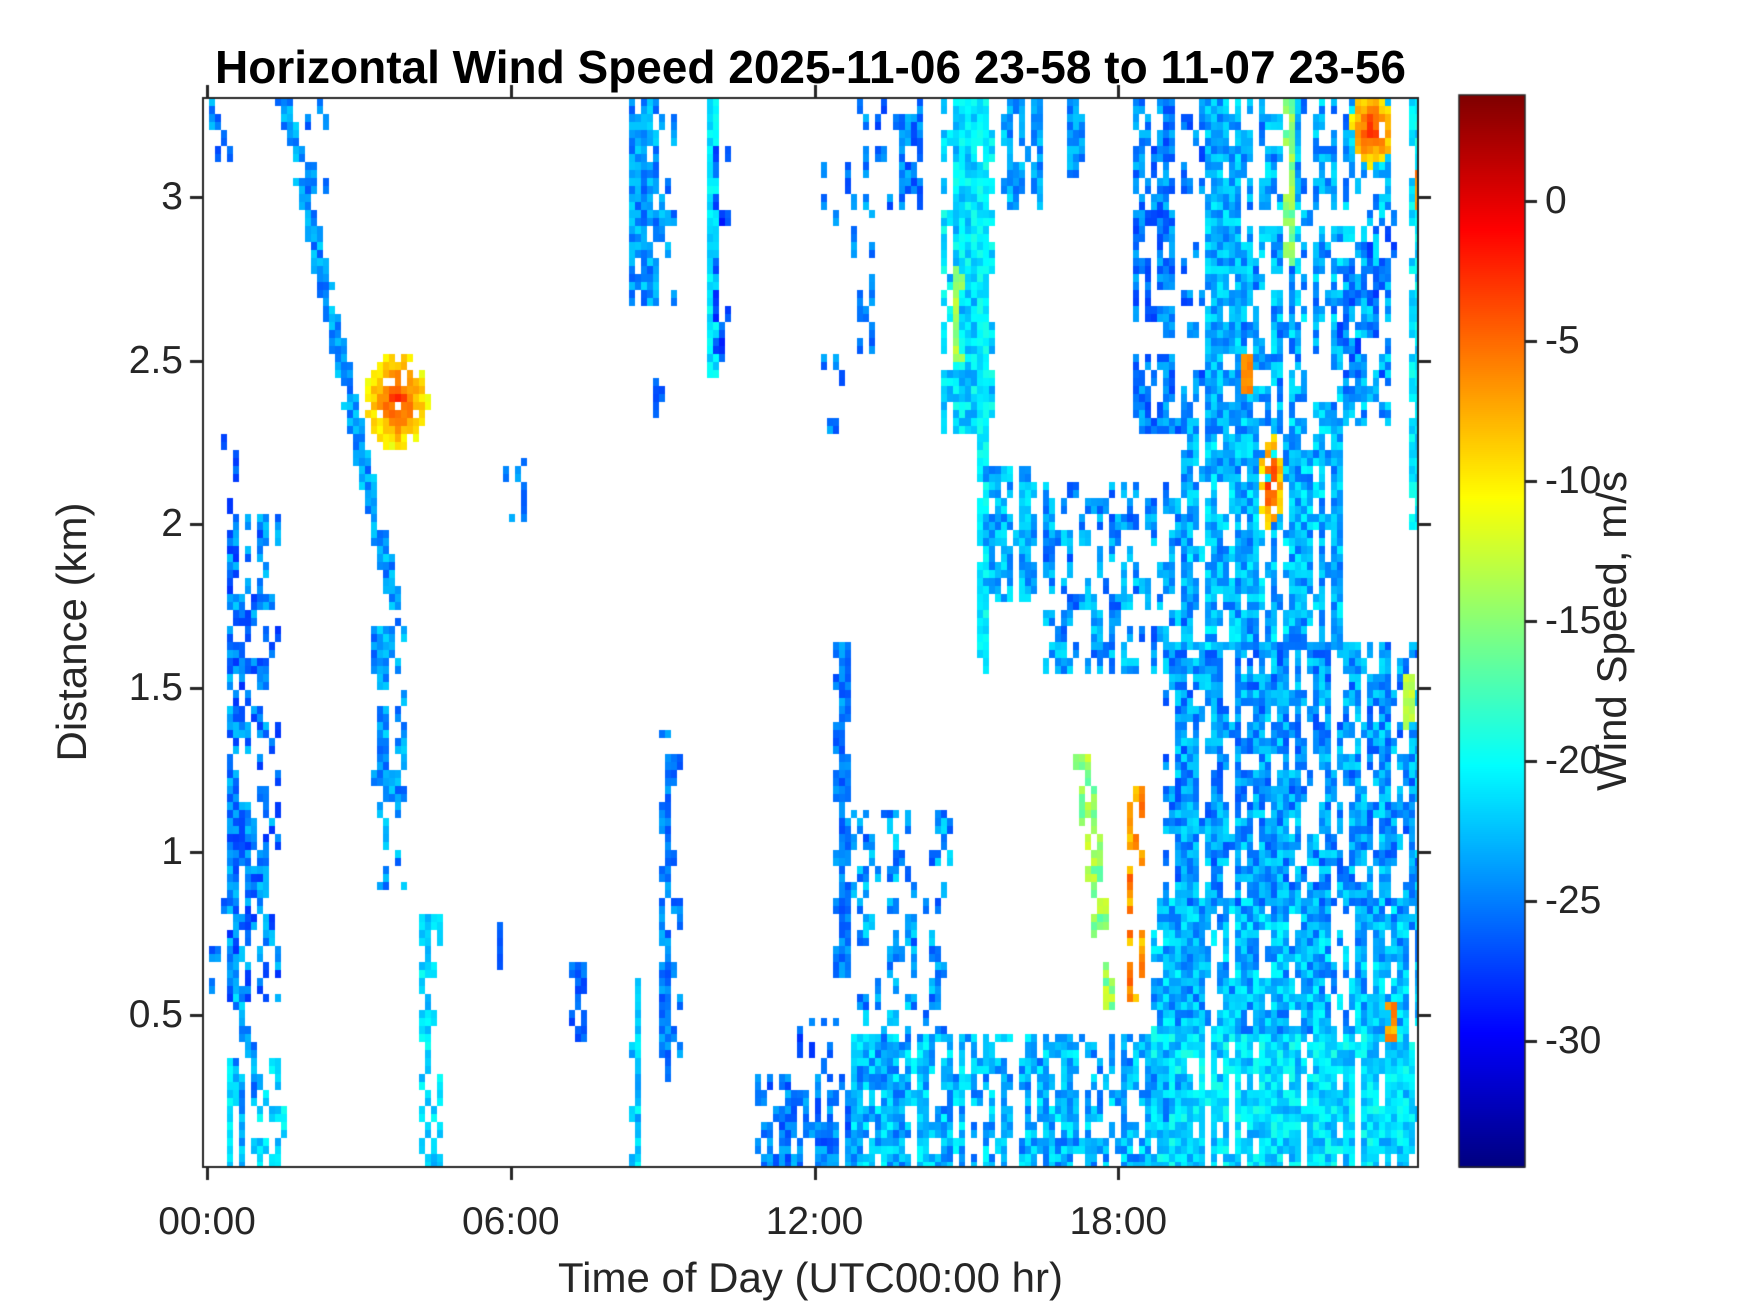 This screenshot has width=1750, height=1313. What do you see at coordinates (1573, 761) in the screenshot?
I see `colorbar-tick-label: -20` at bounding box center [1573, 761].